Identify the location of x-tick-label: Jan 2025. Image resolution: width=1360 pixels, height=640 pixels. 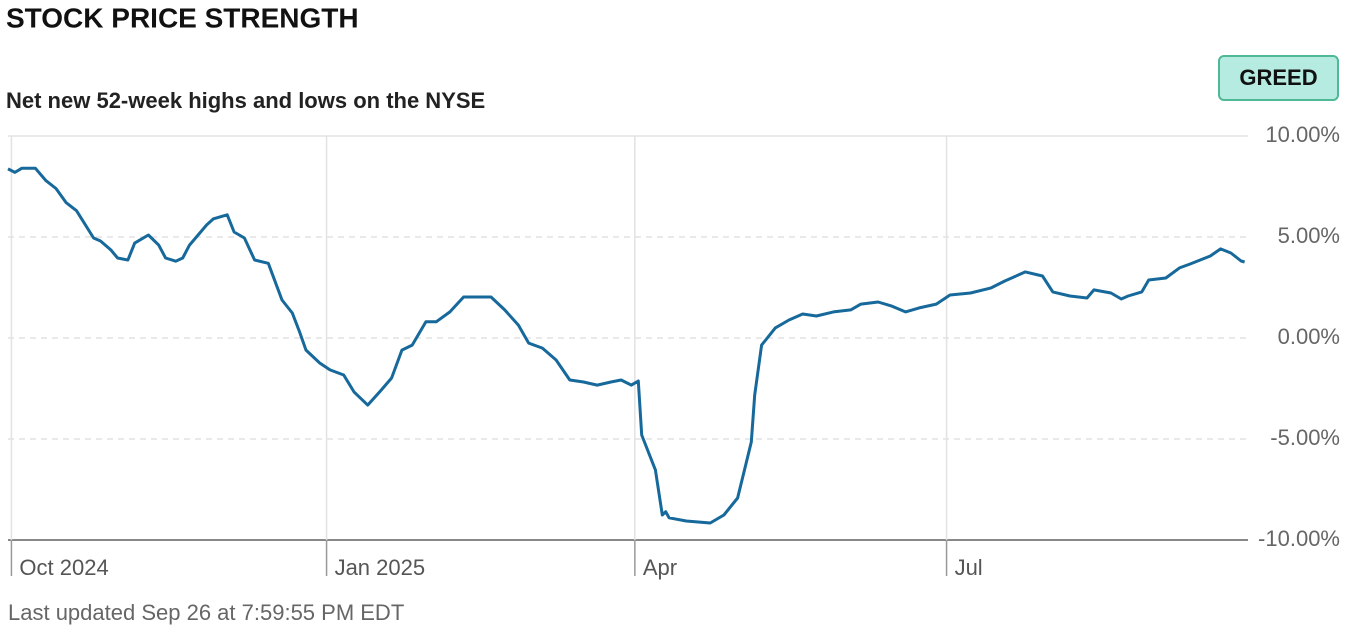
(380, 567).